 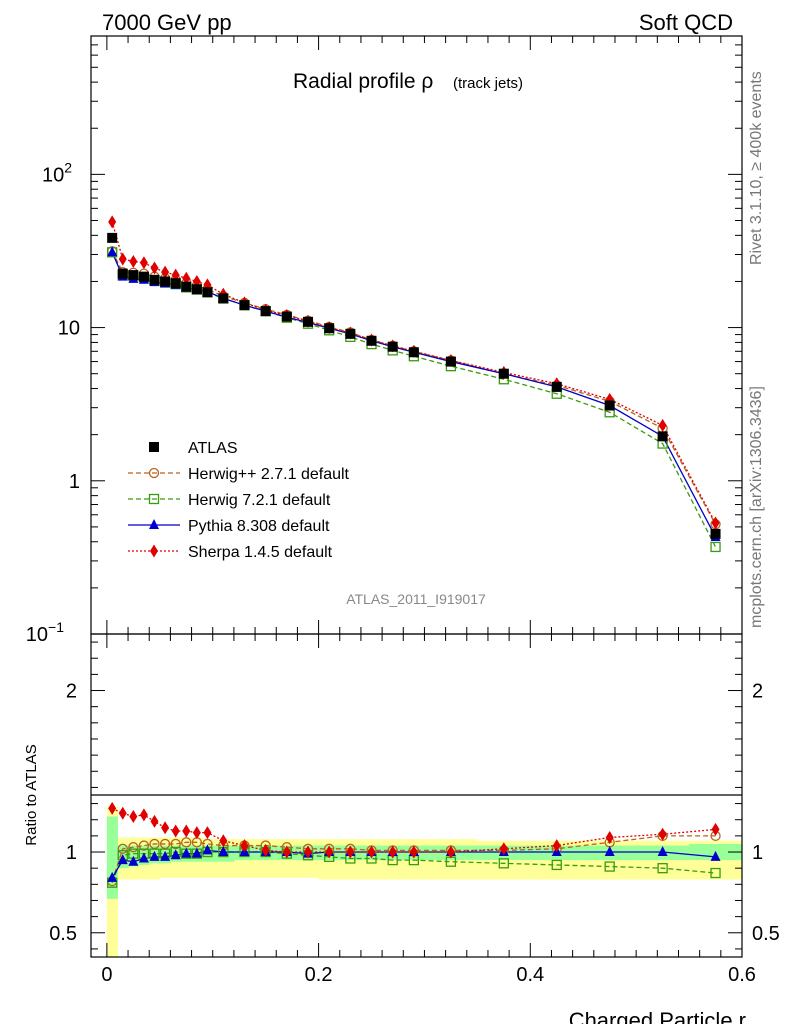 I want to click on legend-label: Herwig 7.2.1 default, so click(x=259, y=500).